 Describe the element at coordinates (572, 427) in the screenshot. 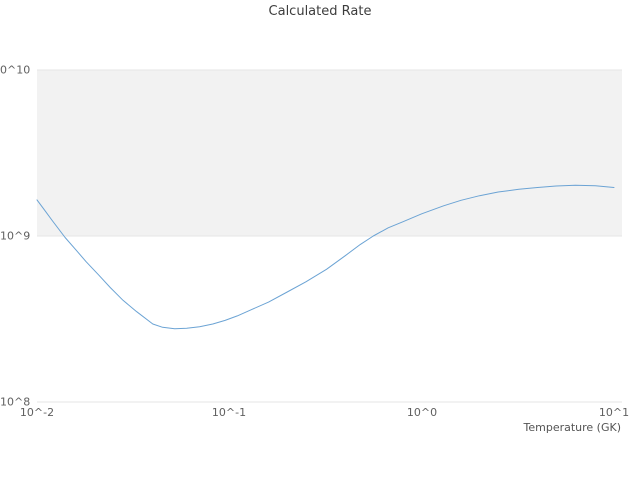

I see `x-axis-label: Temperature (GK)` at that location.